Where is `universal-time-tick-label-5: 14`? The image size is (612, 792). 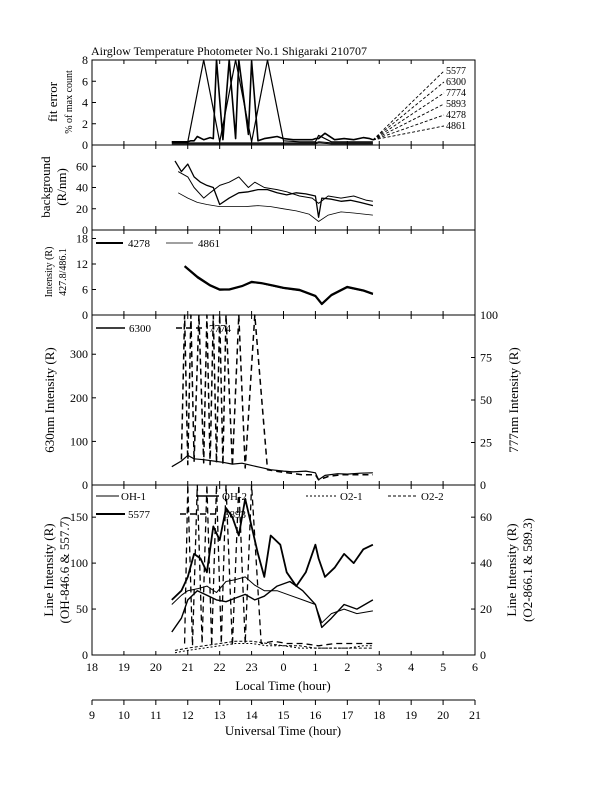
universal-time-tick-label-5: 14 is located at coordinates (252, 715).